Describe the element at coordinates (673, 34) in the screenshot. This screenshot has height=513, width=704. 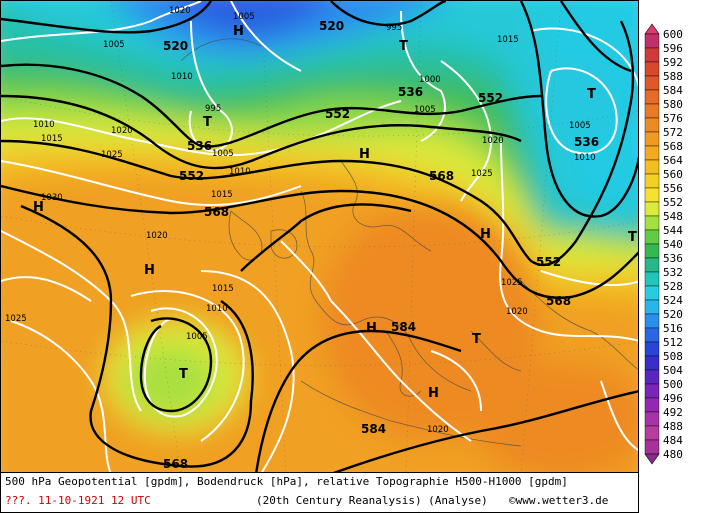
I see `legend-label: 600` at that location.